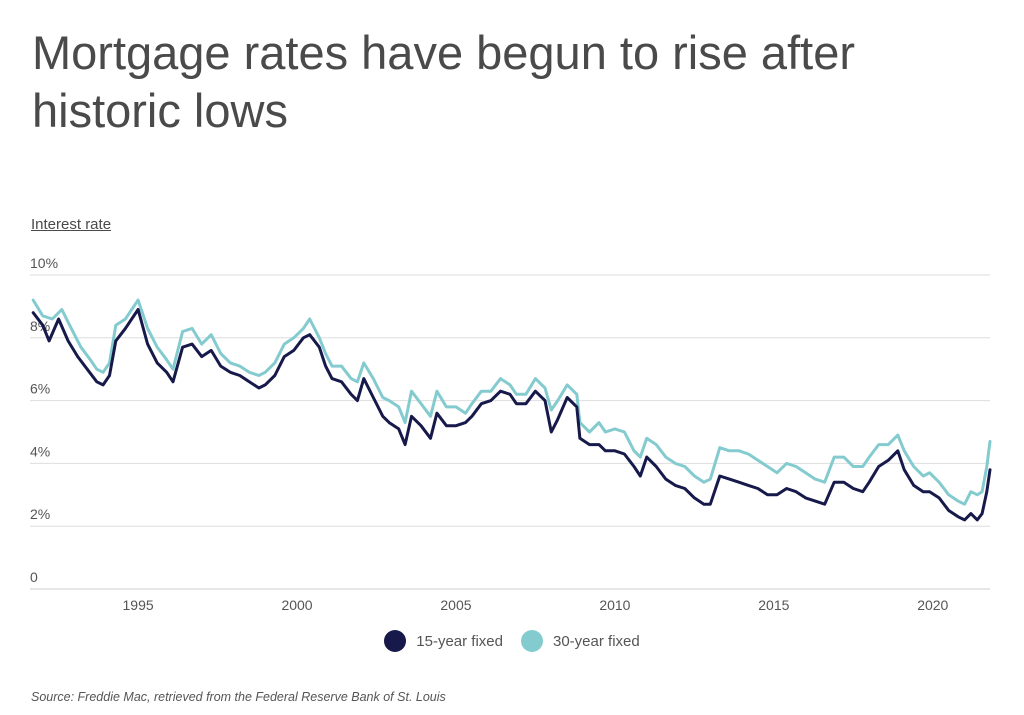 This screenshot has height=715, width=1024. Describe the element at coordinates (44, 420) in the screenshot. I see `y-tick-labels: 02%4%6%8%10%` at that location.